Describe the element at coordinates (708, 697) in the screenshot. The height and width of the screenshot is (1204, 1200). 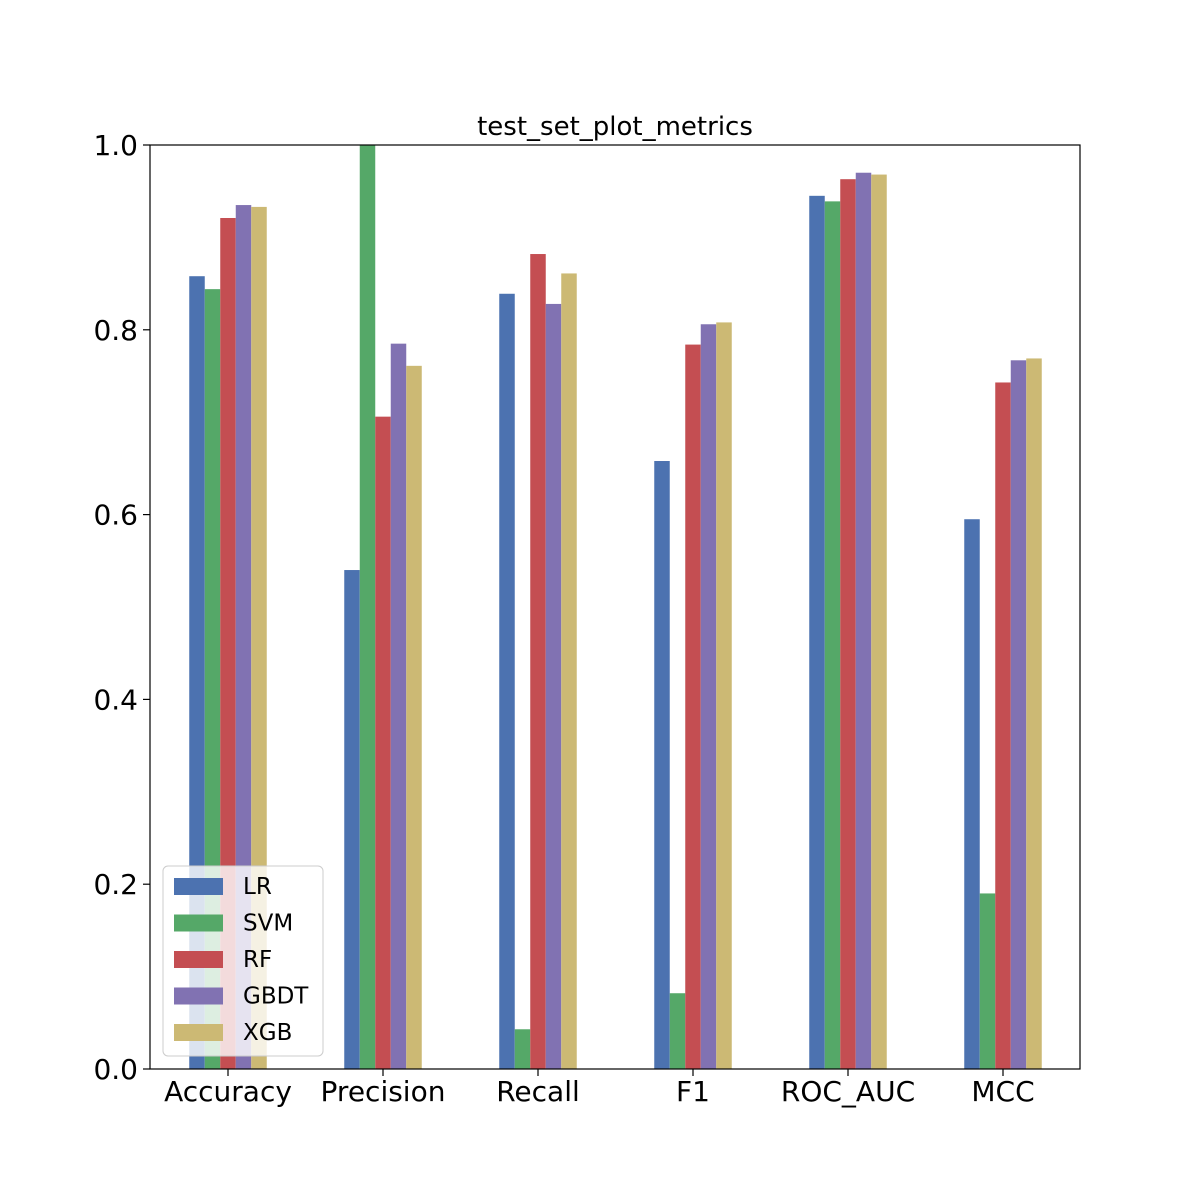
I see `bar-gbdt-f1` at that location.